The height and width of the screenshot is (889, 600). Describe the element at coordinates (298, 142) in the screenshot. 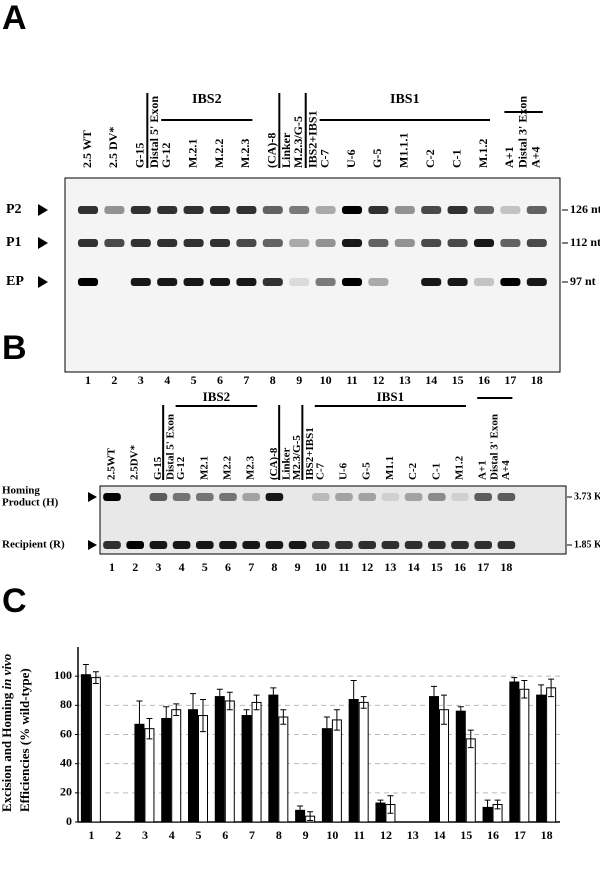

I see `lane-label: M.2.3/G-5` at that location.